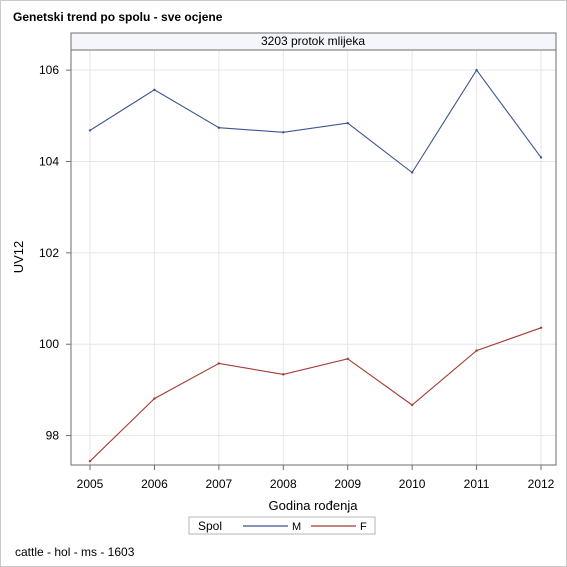 Image resolution: width=567 pixels, height=567 pixels. Describe the element at coordinates (49, 253) in the screenshot. I see `y-tick-label: 102` at that location.